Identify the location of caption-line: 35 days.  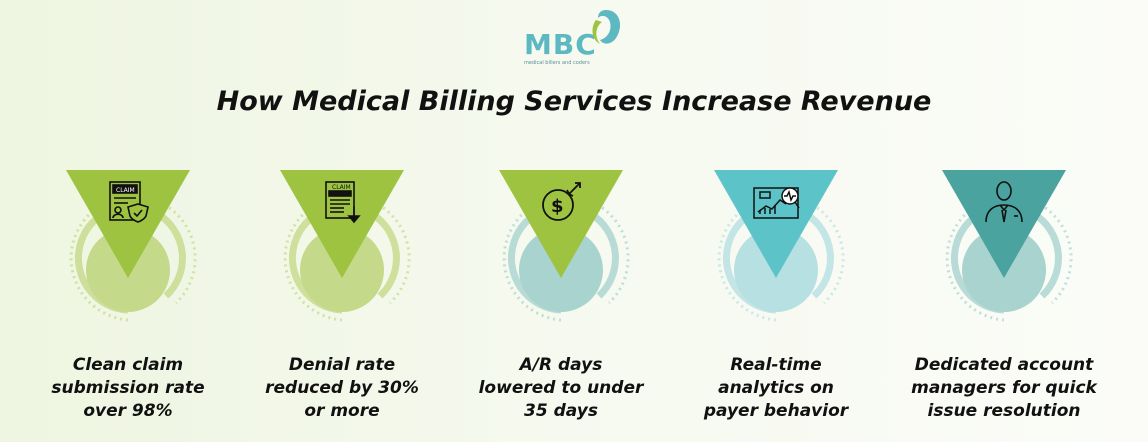
(561, 411).